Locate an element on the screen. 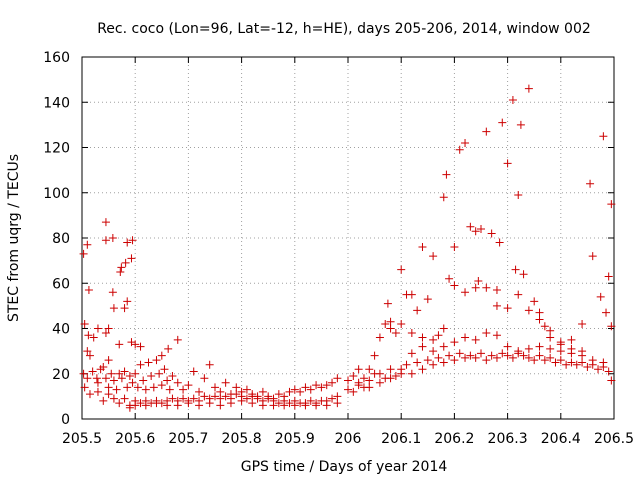  y-tick-label: 40 is located at coordinates (61, 330).